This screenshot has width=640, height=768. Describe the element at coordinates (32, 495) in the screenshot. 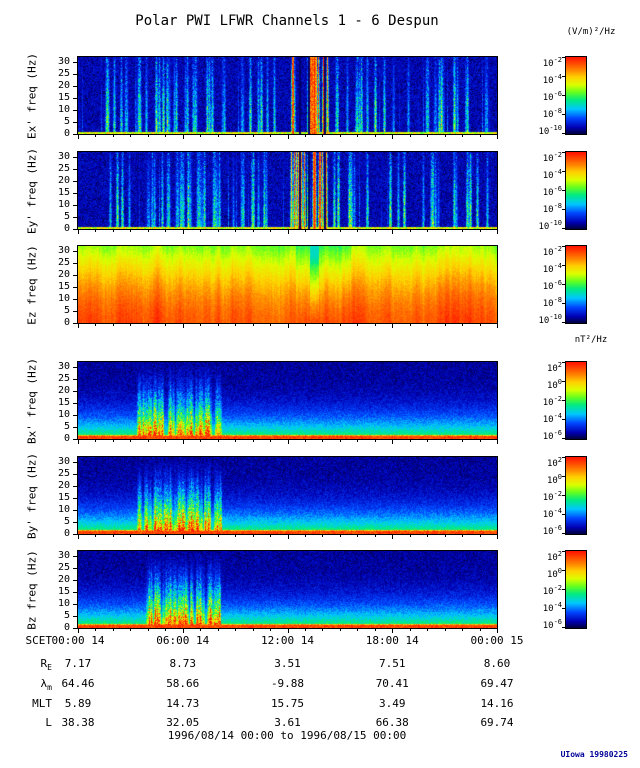

I see `panel-ylabel-by: By' freq (Hz)` at that location.